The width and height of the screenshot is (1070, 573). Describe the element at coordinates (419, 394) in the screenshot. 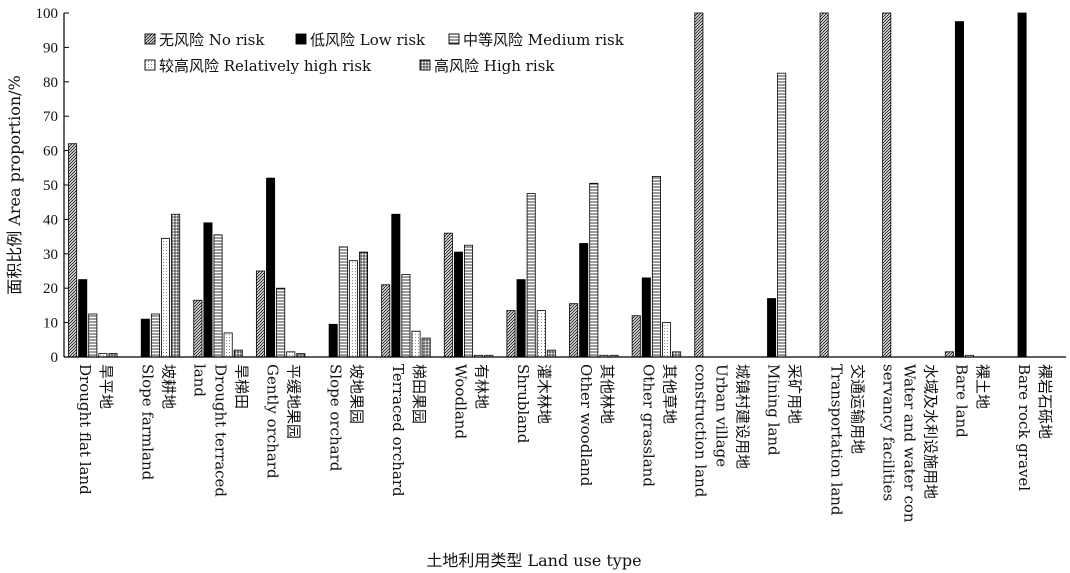

I see `category-label: 梯田果园` at that location.